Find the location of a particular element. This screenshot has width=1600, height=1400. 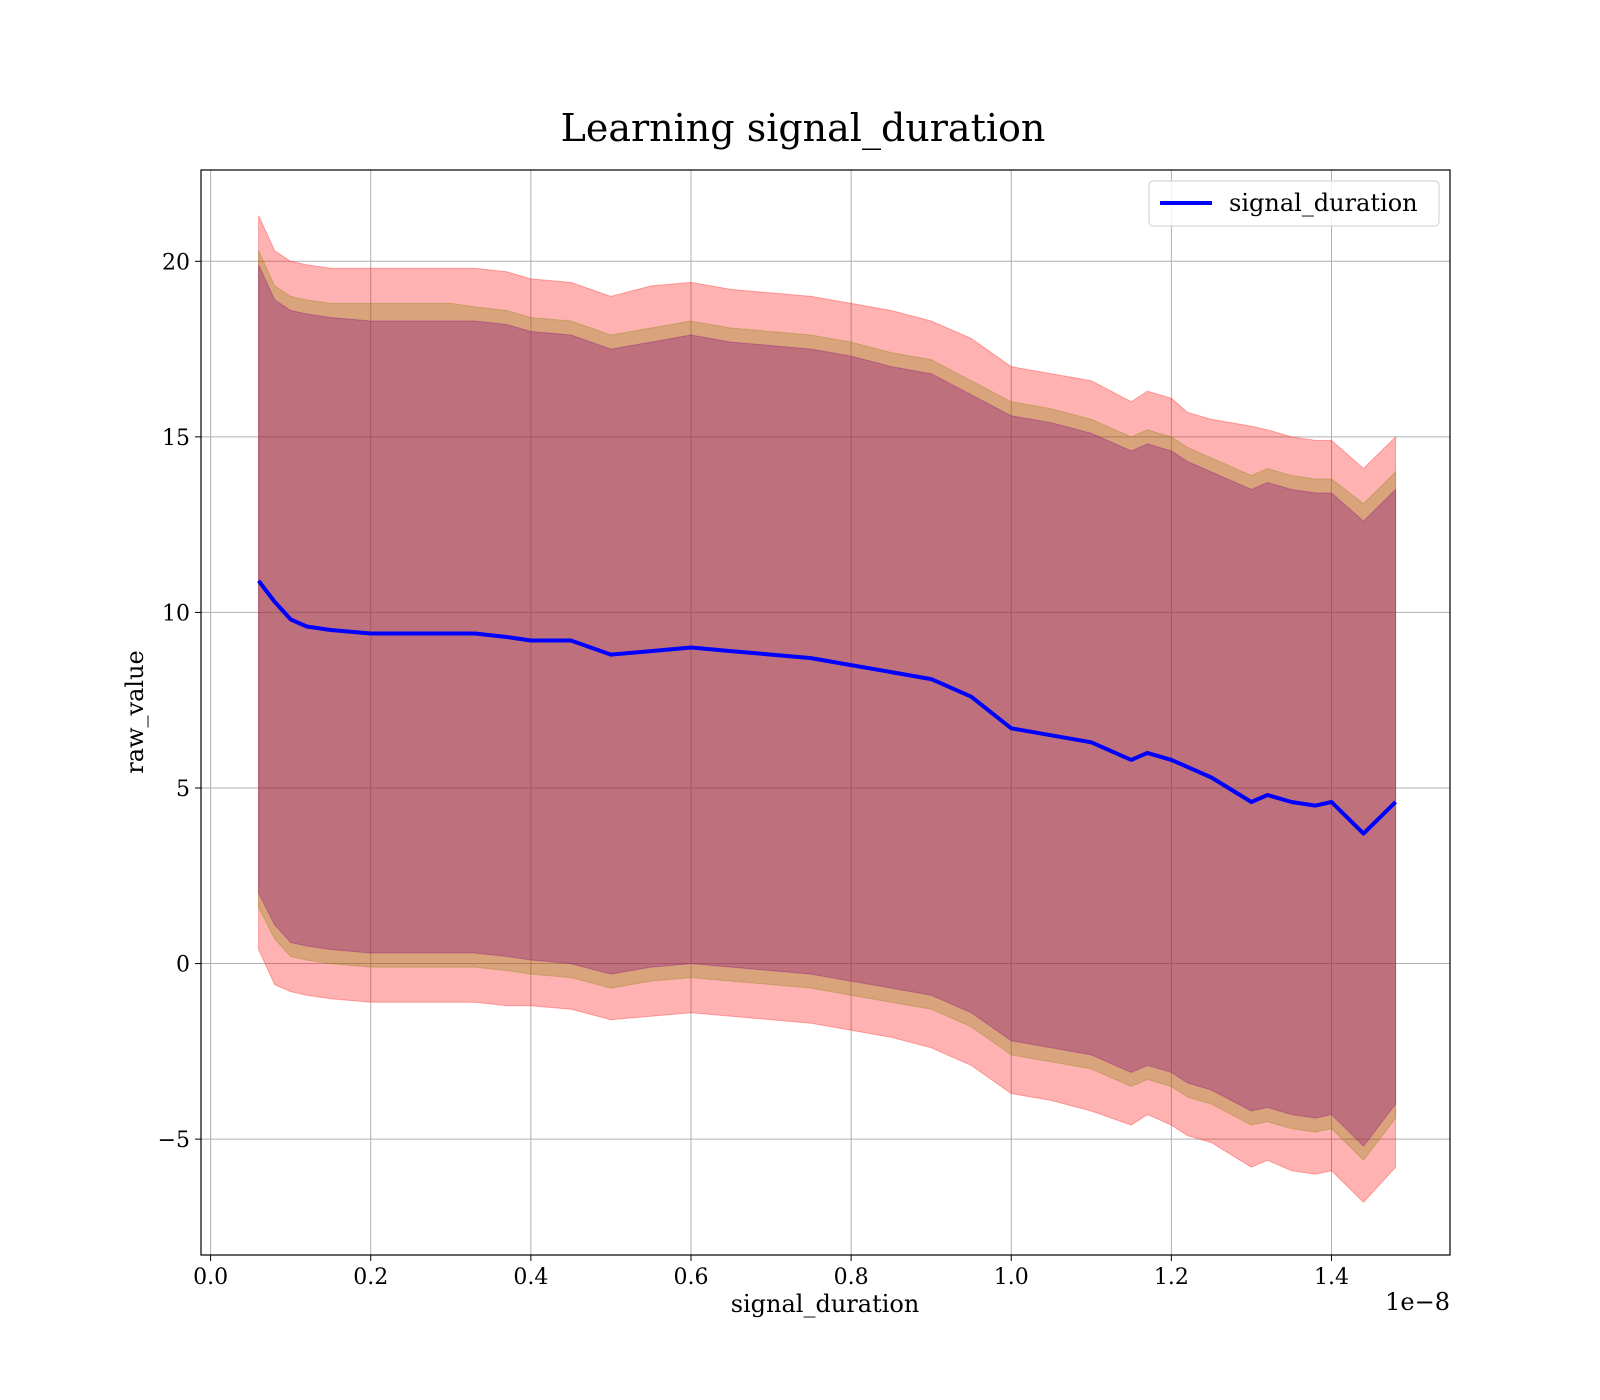

x-tick-label: 0.0 is located at coordinates (210, 1277).